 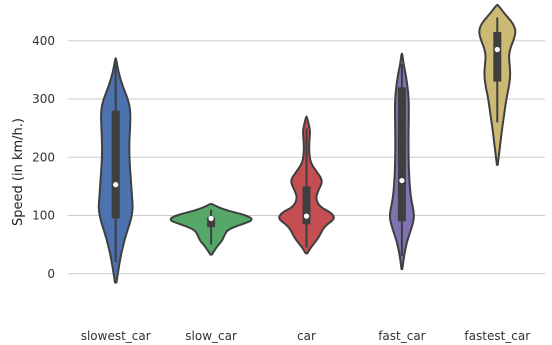 I want to click on iqr-box-slow_car, so click(x=211, y=222).